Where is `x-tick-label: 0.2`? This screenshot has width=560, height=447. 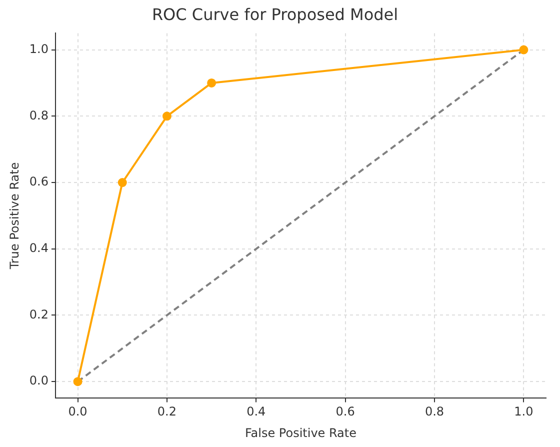
x-tick-label: 0.2 is located at coordinates (167, 411).